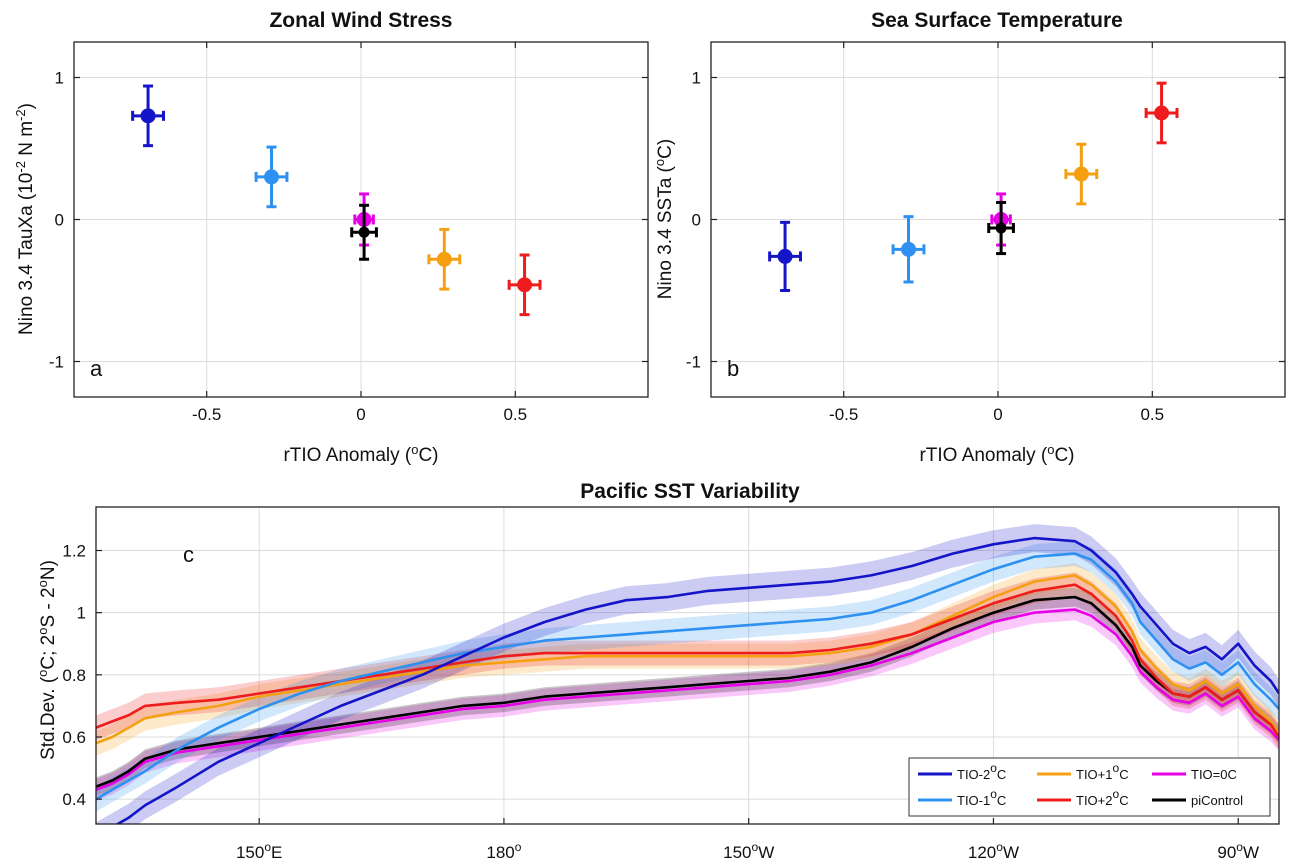 This screenshot has height=863, width=1292. What do you see at coordinates (997, 414) in the screenshot?
I see `panel-b-x-tick-label: 0` at bounding box center [997, 414].